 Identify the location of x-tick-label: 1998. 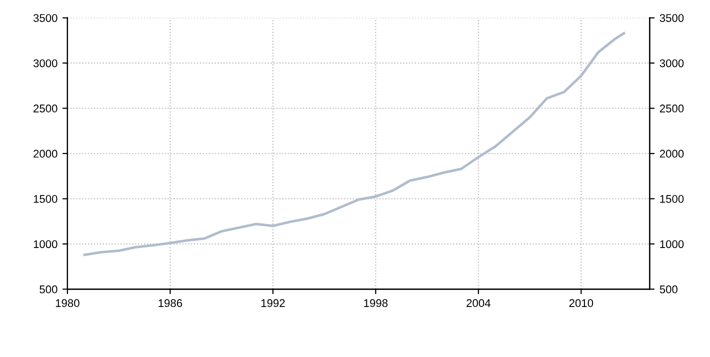
(376, 303).